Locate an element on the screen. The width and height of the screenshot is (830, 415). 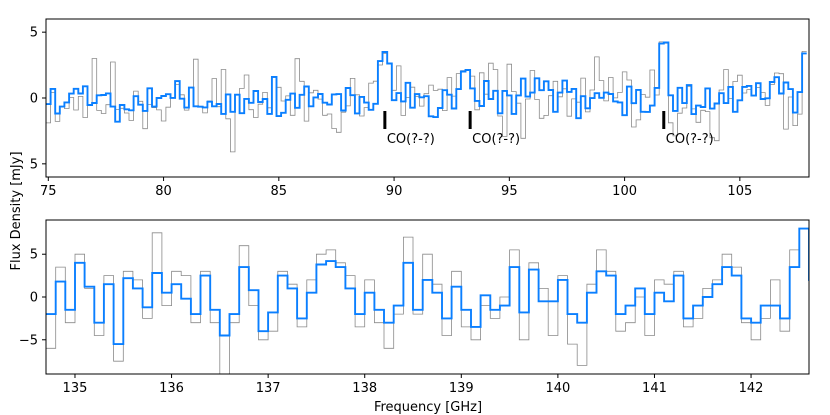
bottom-x-tick-label: 142 is located at coordinates (751, 388).